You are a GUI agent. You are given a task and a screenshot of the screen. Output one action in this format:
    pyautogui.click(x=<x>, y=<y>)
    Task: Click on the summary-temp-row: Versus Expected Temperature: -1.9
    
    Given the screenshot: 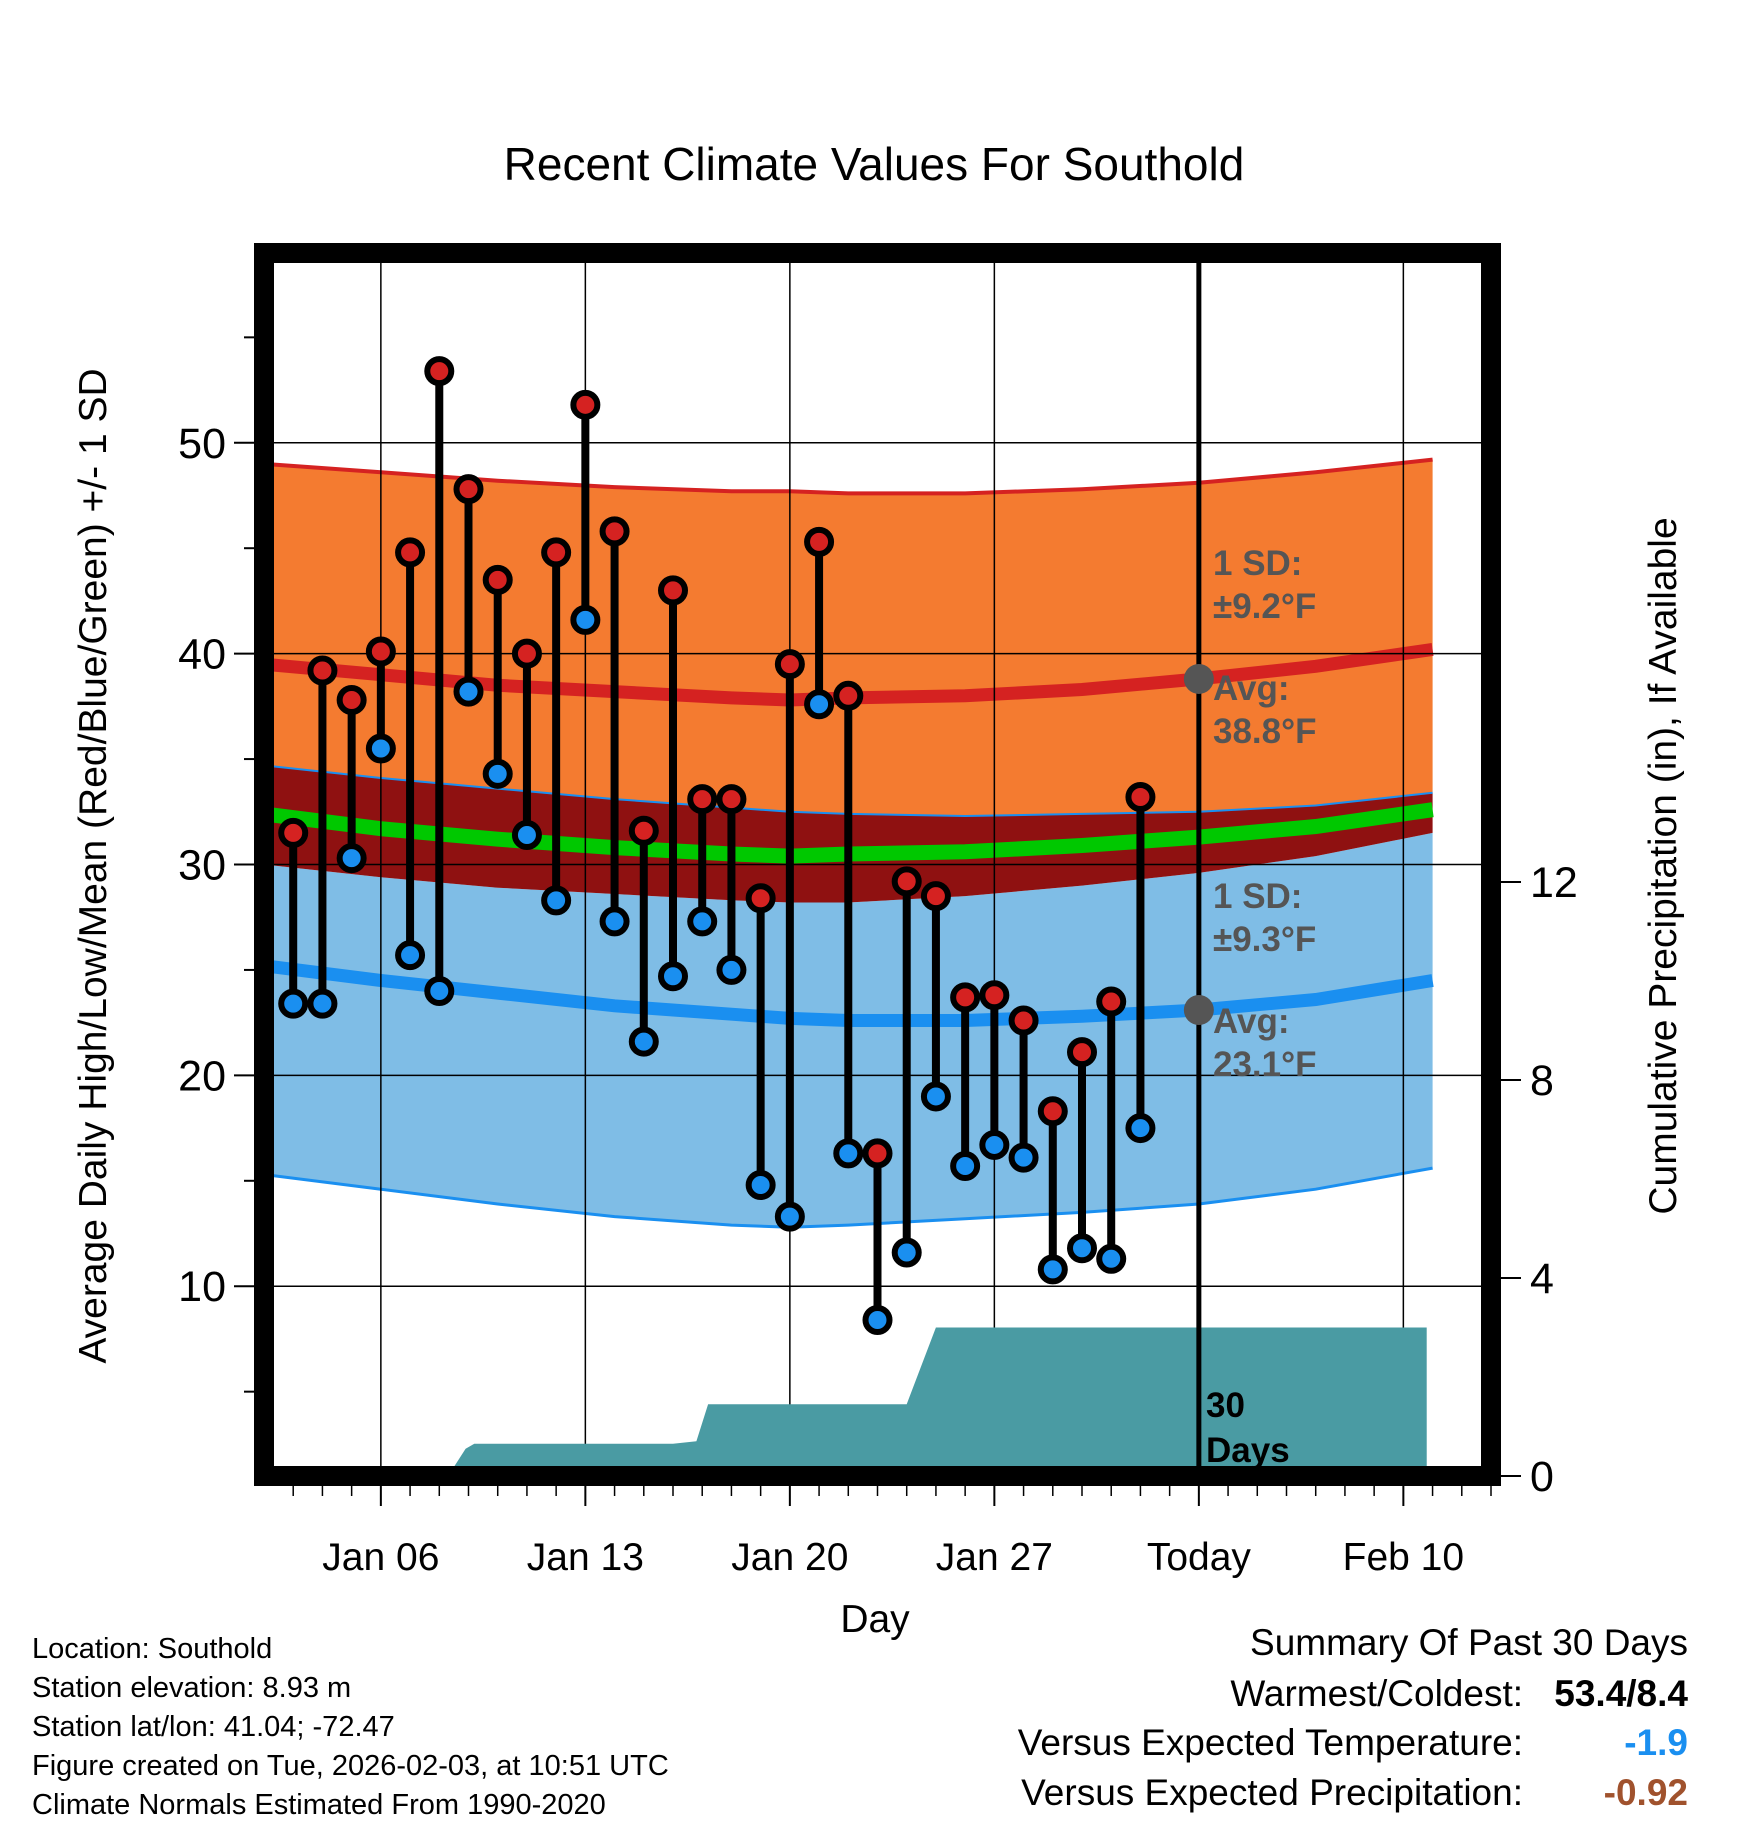 What is the action you would take?
    pyautogui.click(x=1353, y=1743)
    